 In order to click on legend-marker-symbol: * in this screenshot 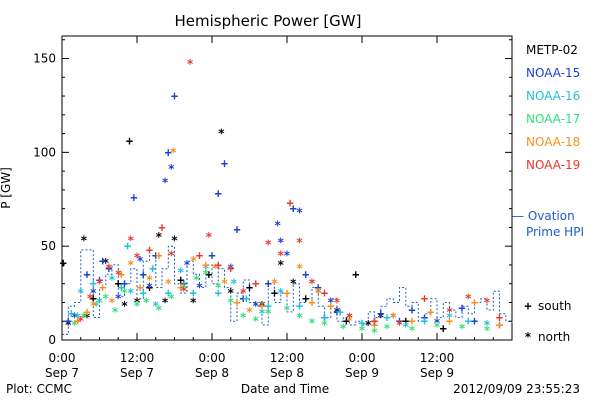, I will do `click(527, 337)`.